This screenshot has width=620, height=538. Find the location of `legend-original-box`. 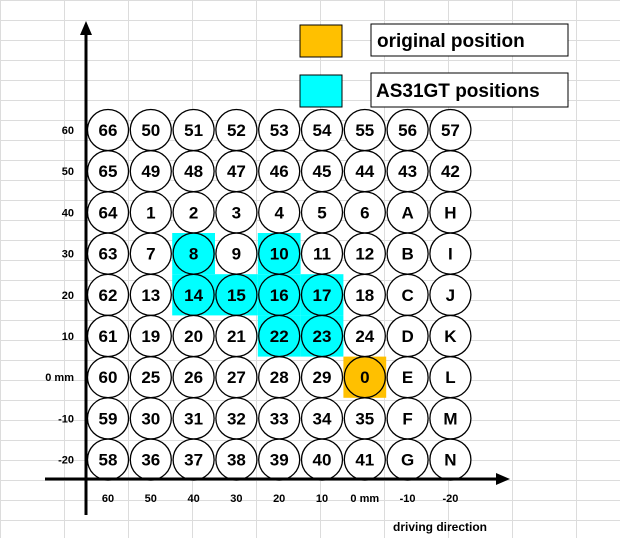

legend-original-box is located at coordinates (469, 40).